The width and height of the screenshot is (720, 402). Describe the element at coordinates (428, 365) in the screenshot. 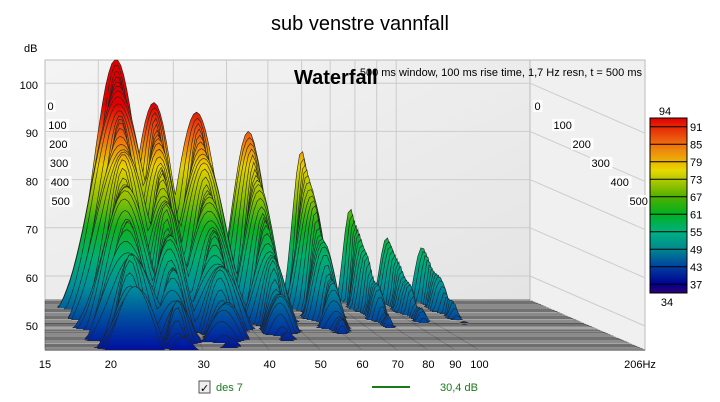

I see `x-tick-label: 80` at that location.